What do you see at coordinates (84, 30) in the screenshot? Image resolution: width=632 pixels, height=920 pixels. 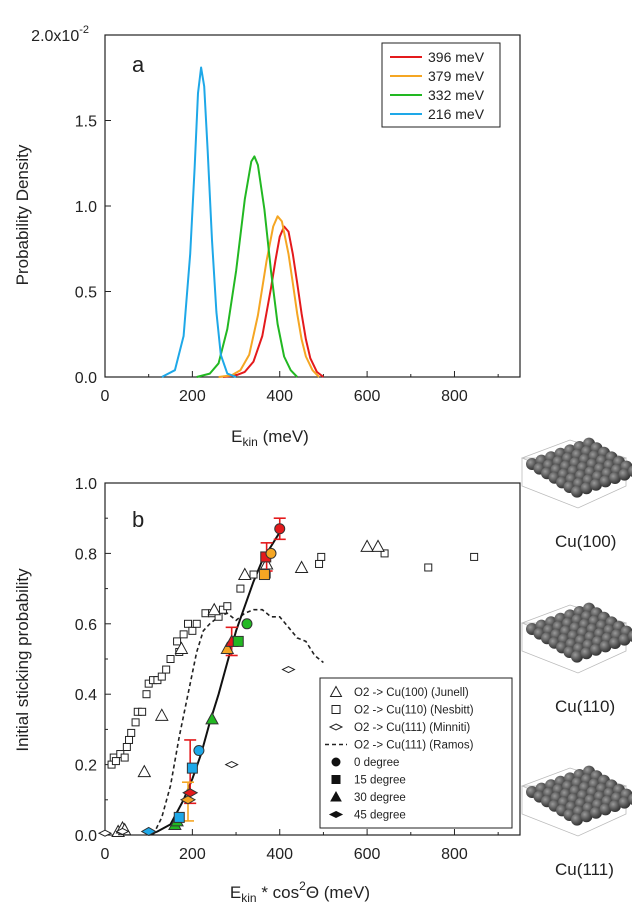 I see `panel-a-y-exponent: -2` at bounding box center [84, 30].